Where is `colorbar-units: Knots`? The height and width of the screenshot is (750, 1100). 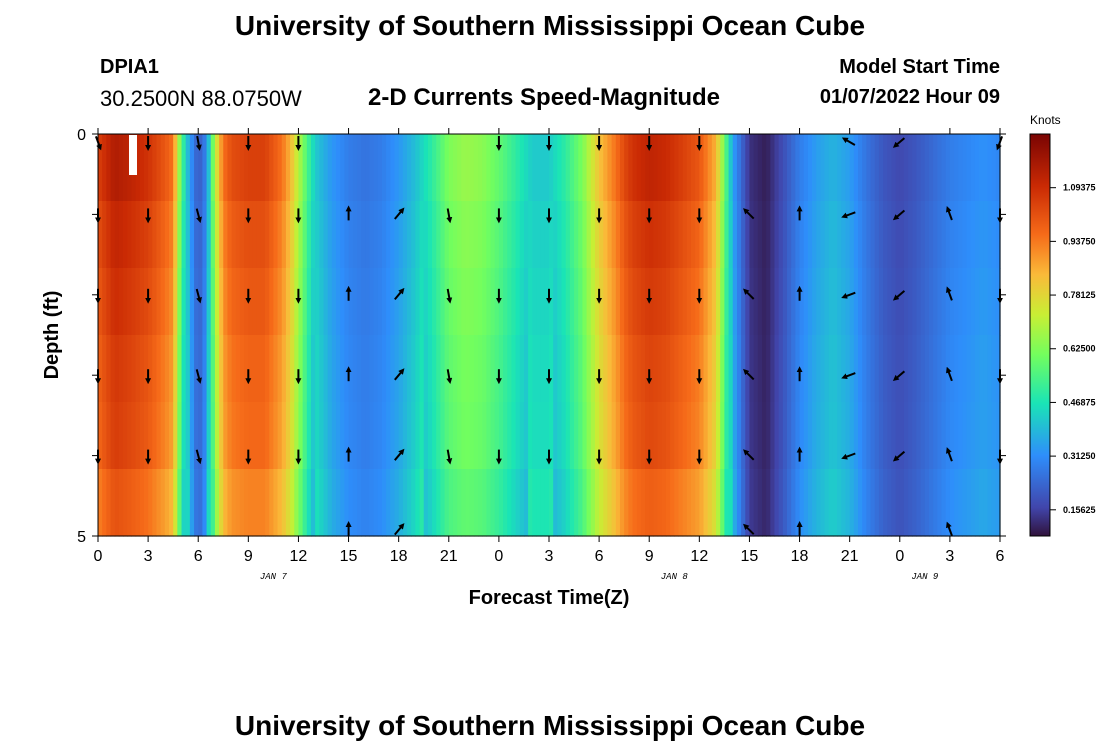 colorbar-units: Knots is located at coordinates (1045, 120).